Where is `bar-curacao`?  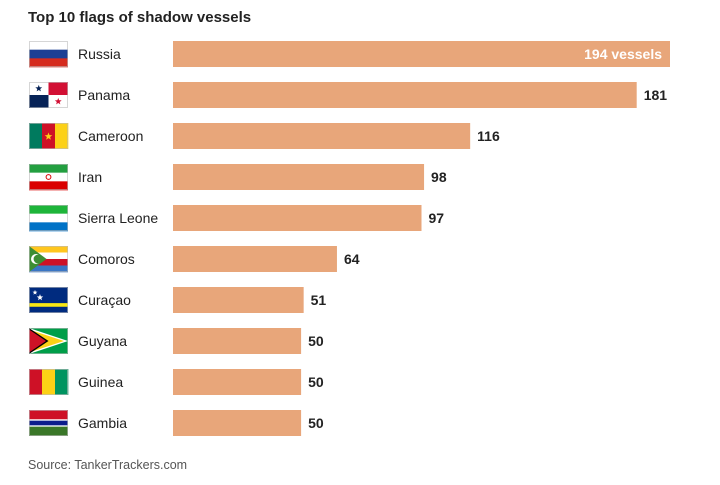 bar-curacao is located at coordinates (238, 300).